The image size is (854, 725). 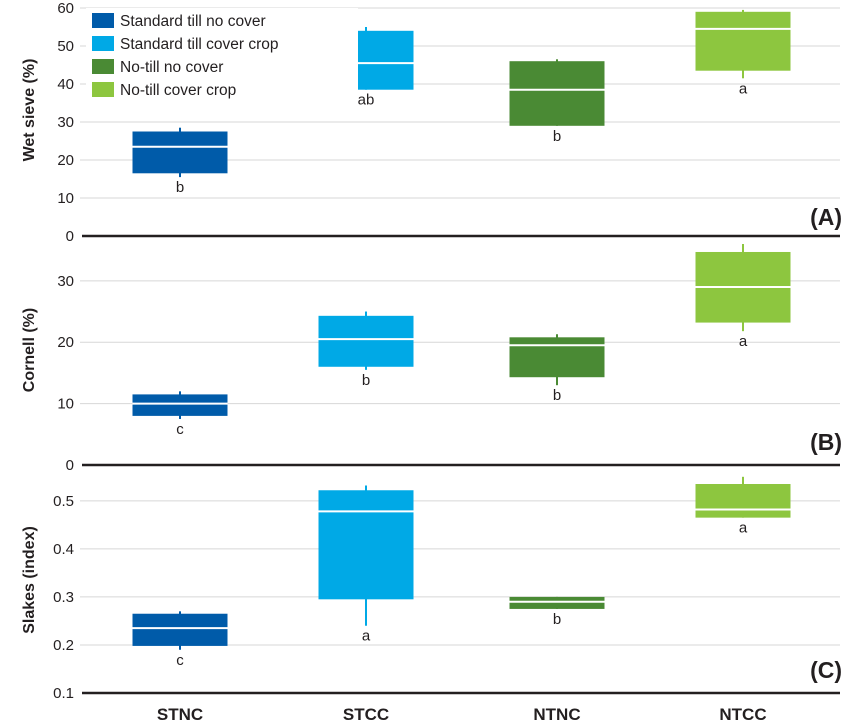 What do you see at coordinates (826, 670) in the screenshot?
I see `panel-tag: (C)` at bounding box center [826, 670].